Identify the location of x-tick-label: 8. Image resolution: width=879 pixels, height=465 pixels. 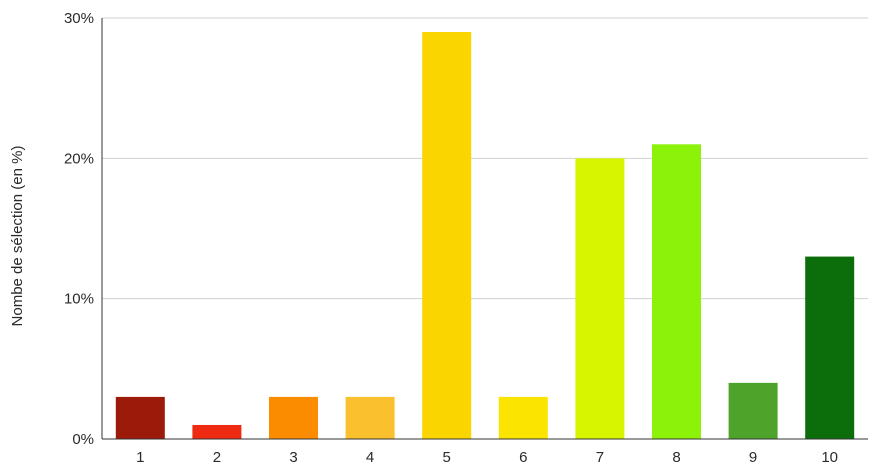
(676, 457).